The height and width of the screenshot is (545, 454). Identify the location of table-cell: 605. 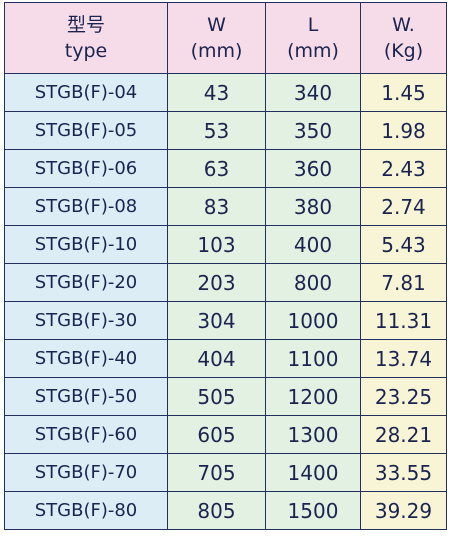
(216, 434).